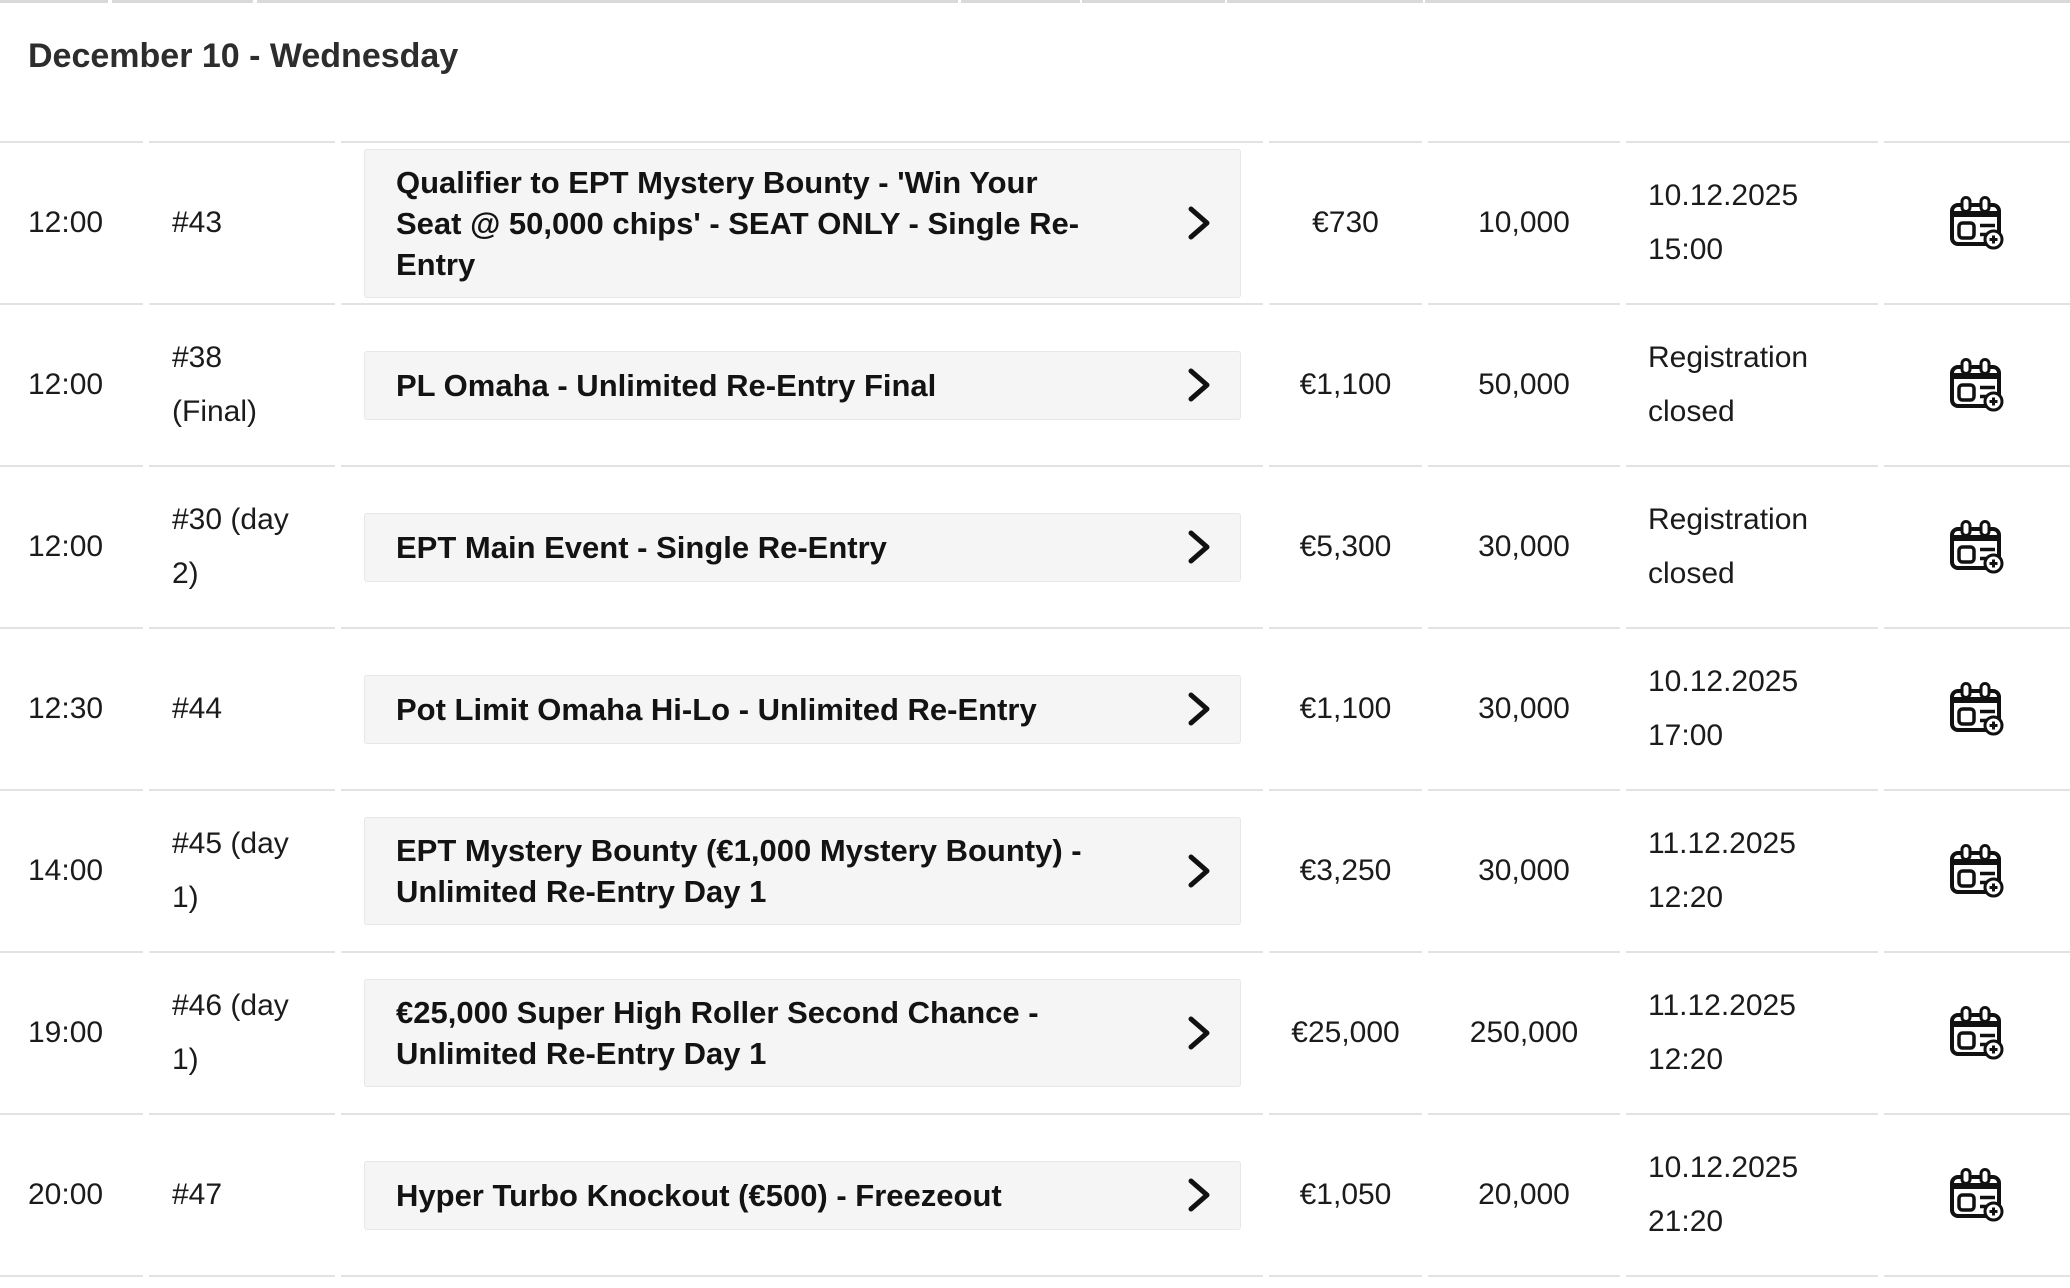 The width and height of the screenshot is (2070, 1288). I want to click on late-registration-cell: 10.12.2025 21:20, so click(1752, 1196).